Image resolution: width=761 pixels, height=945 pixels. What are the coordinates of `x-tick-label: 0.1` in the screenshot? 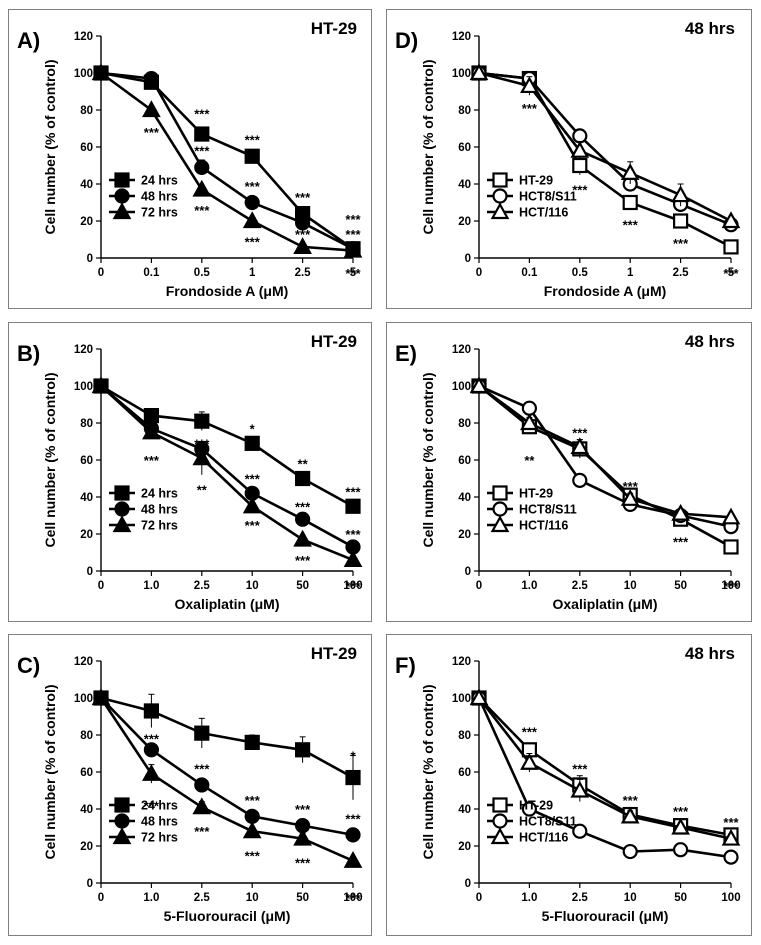 It's located at (151, 273).